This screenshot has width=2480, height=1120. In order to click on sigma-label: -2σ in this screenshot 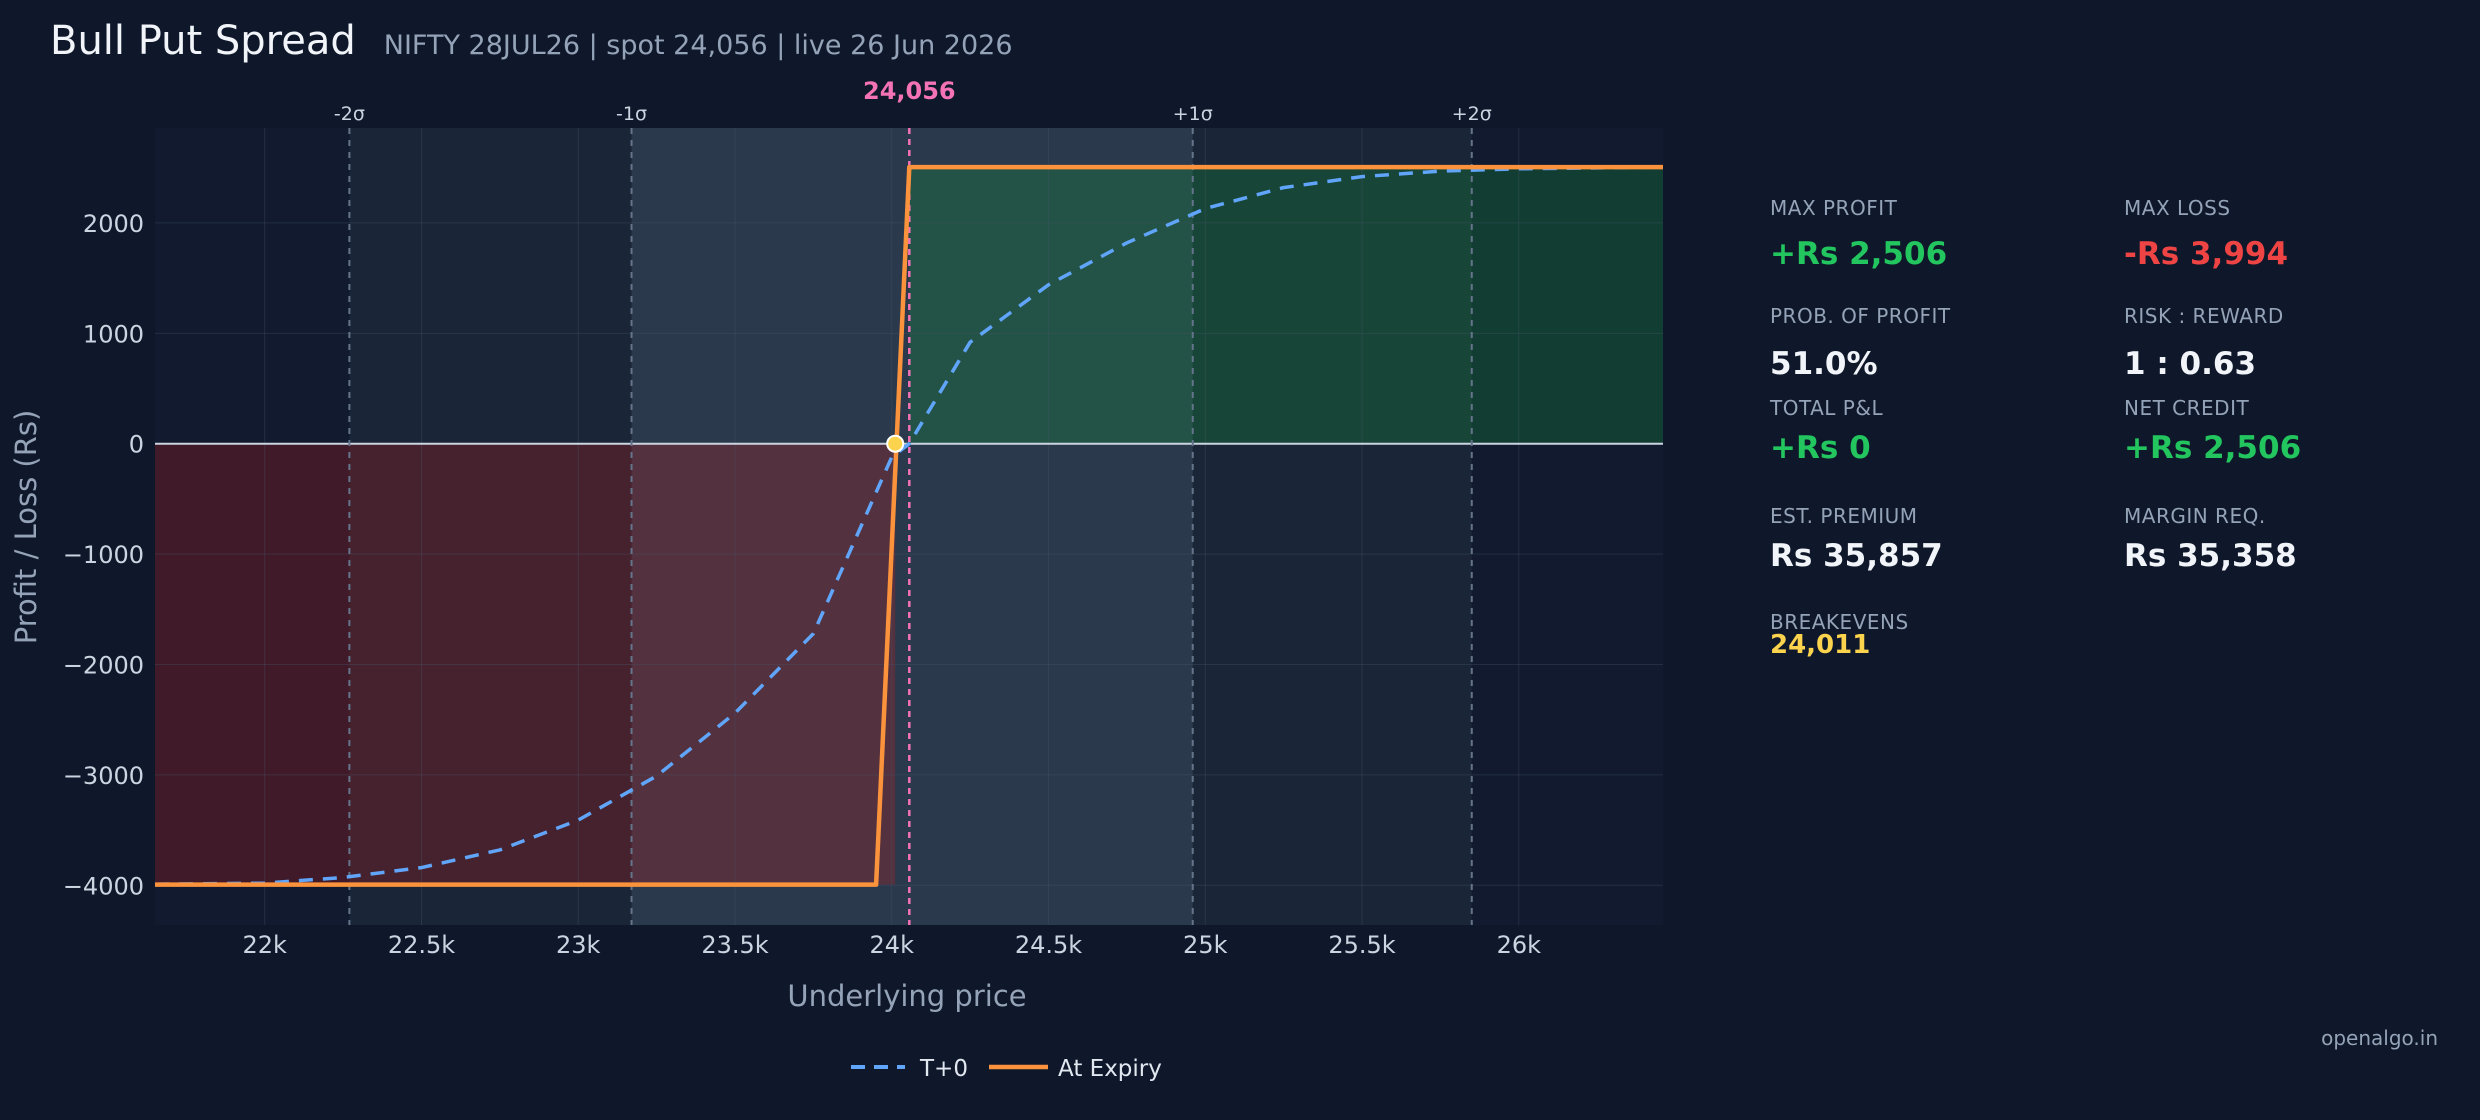, I will do `click(349, 114)`.